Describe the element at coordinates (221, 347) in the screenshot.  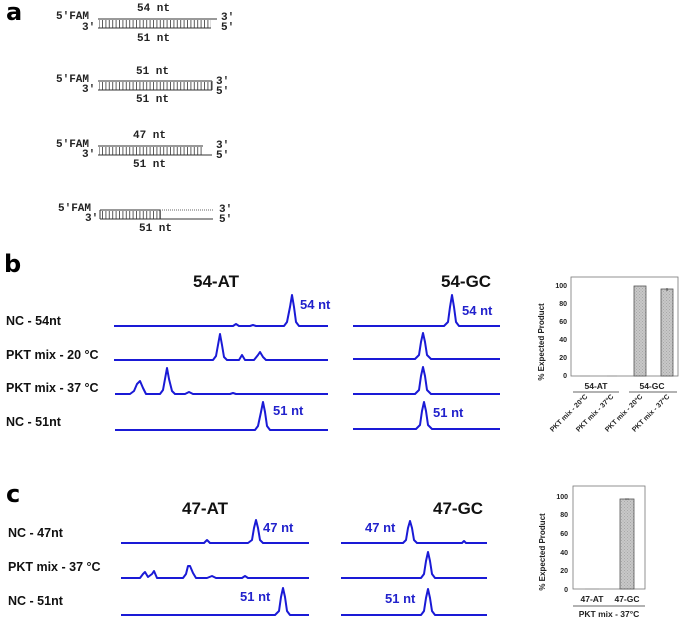
I see `trace-b-at-pkt20` at that location.